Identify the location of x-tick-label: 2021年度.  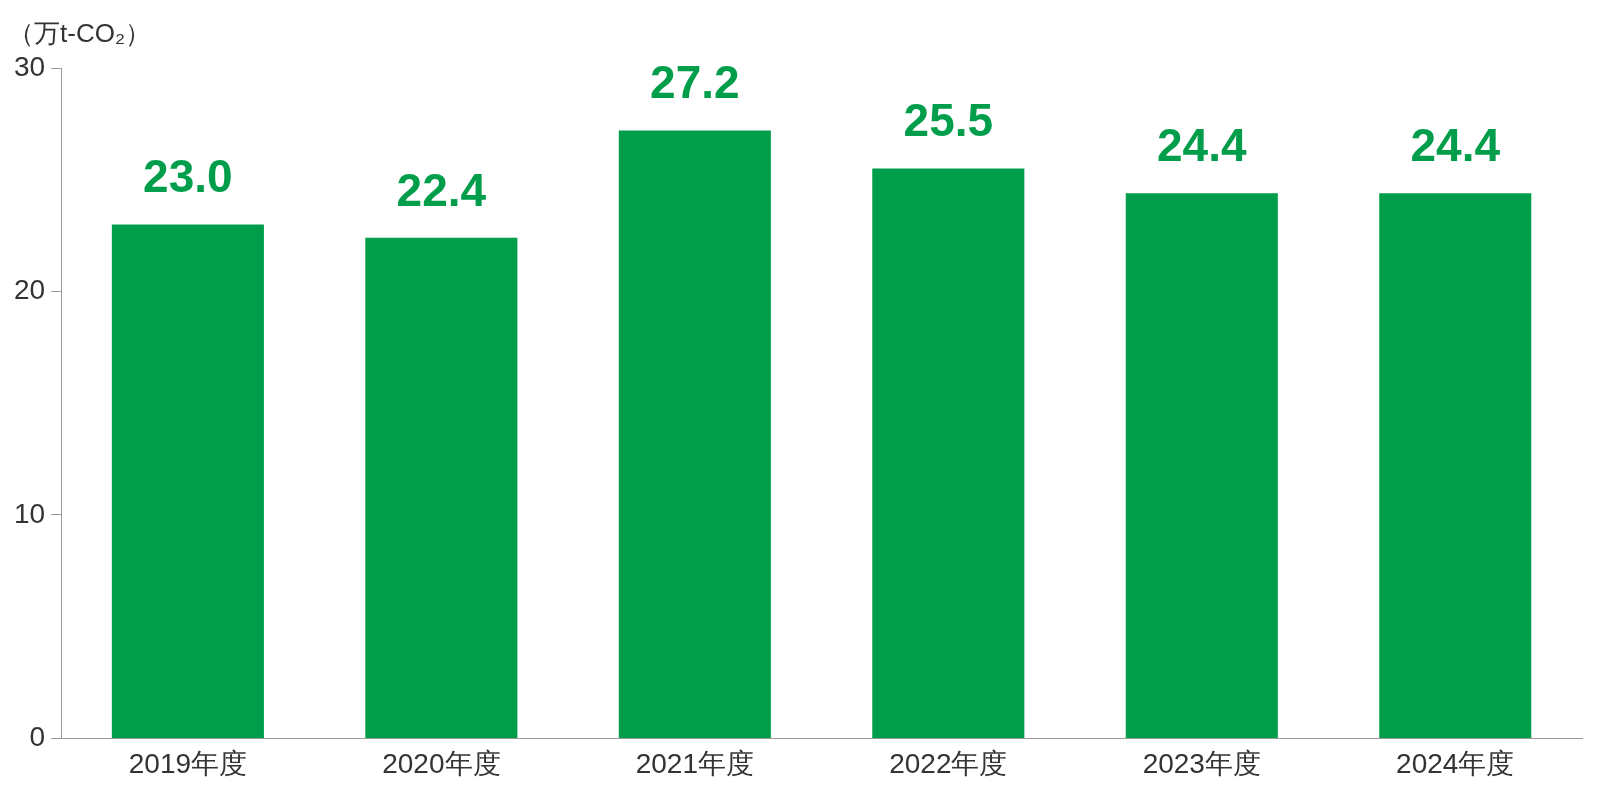
(694, 763).